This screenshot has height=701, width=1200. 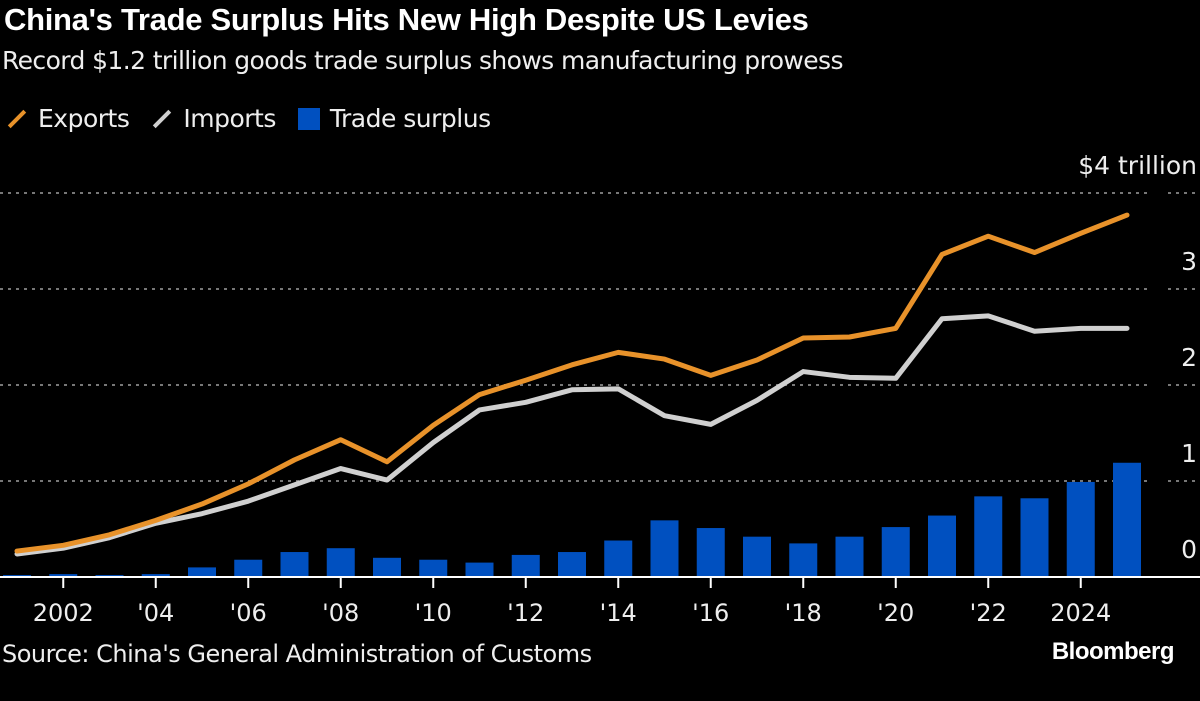 What do you see at coordinates (155, 613) in the screenshot?
I see `x-tick-label: '04` at bounding box center [155, 613].